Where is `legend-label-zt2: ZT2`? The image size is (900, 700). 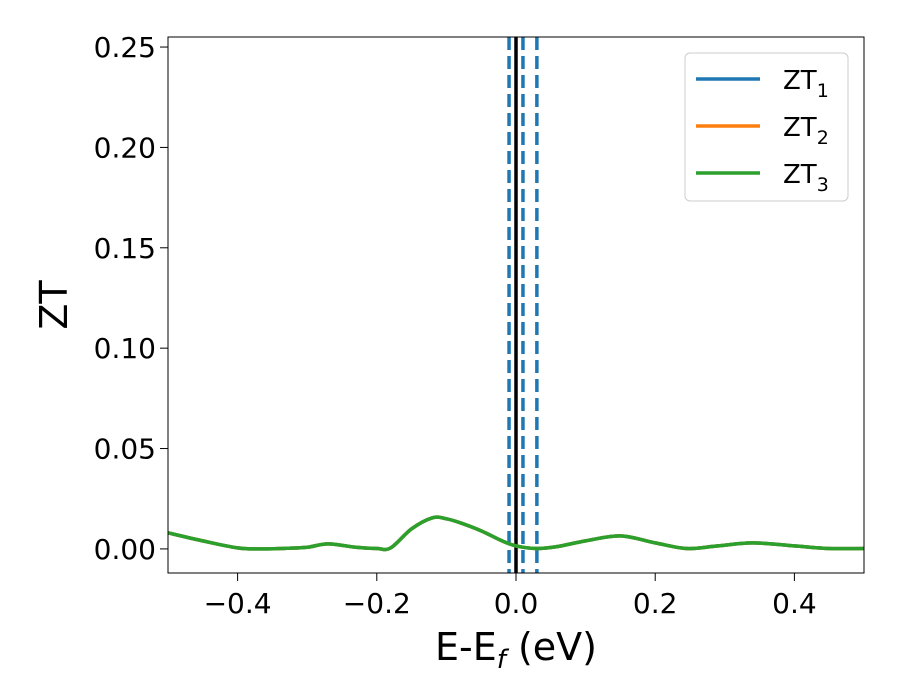
legend-label-zt2: ZT2 is located at coordinates (806, 131).